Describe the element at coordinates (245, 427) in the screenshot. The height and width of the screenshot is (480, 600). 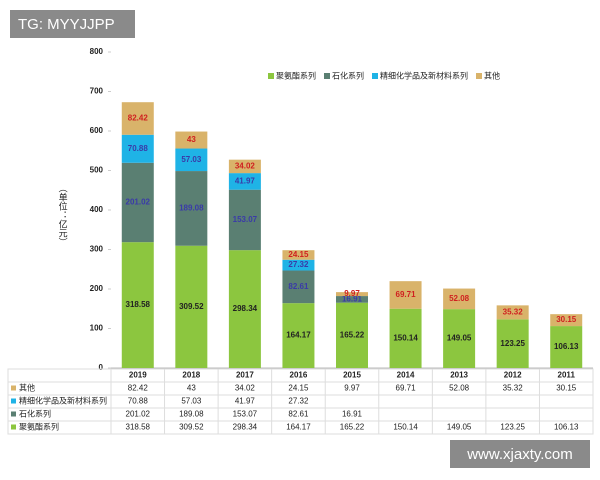
I see `table-cell: 298.34` at that location.